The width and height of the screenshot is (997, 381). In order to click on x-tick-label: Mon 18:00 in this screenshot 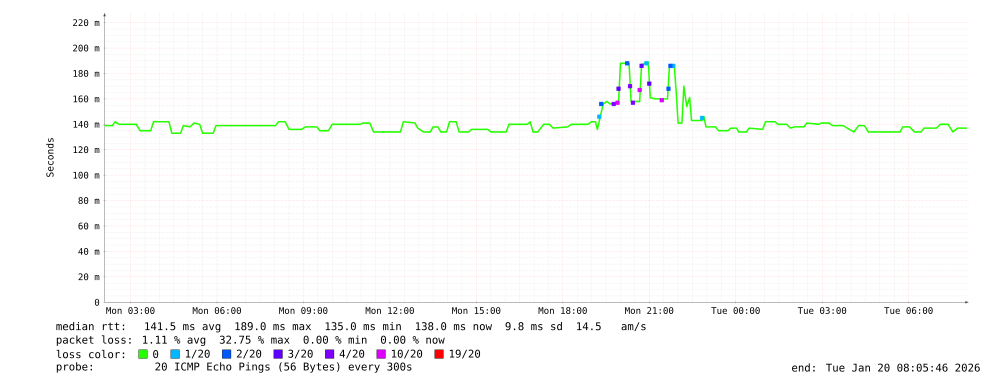, I will do `click(562, 310)`.